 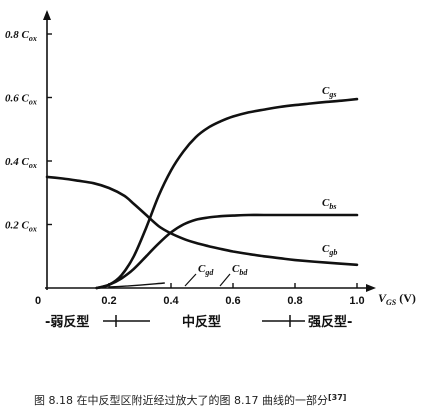 I want to click on x-ticks: 0 0.2 0.4 0.6 0.8 1.0, so click(x=200, y=295).